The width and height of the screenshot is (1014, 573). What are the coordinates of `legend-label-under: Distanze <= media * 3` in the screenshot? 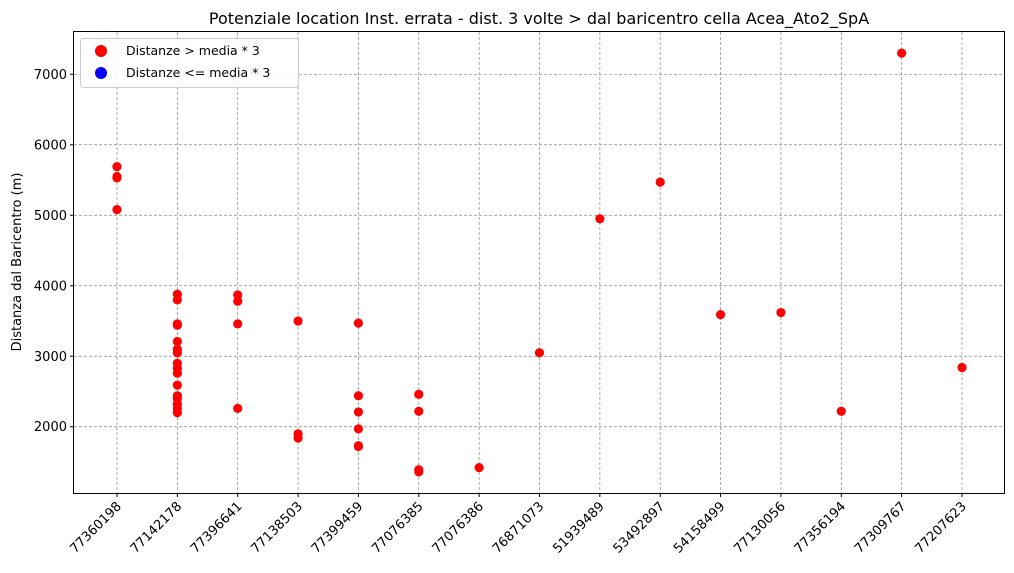 It's located at (198, 72).